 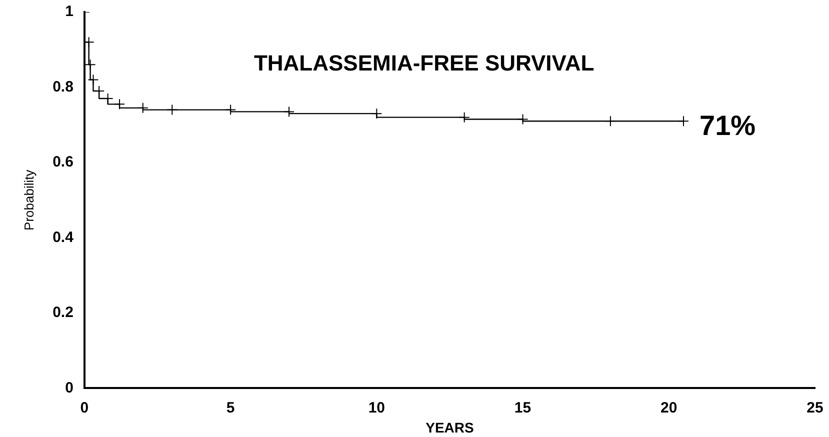 I want to click on x-tick-label: 0, so click(x=84, y=407).